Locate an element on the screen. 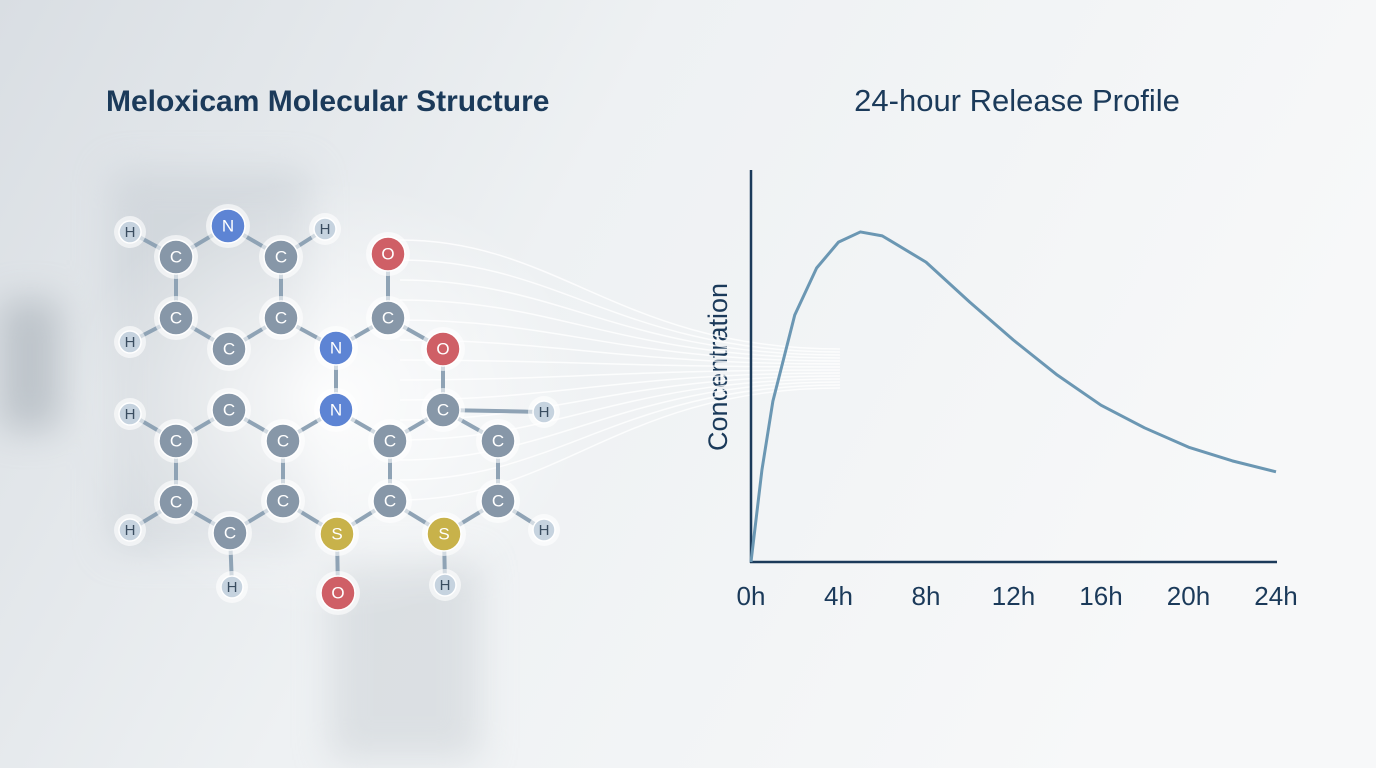 The image size is (1376, 768). x-tick-label: 16h is located at coordinates (1100, 596).